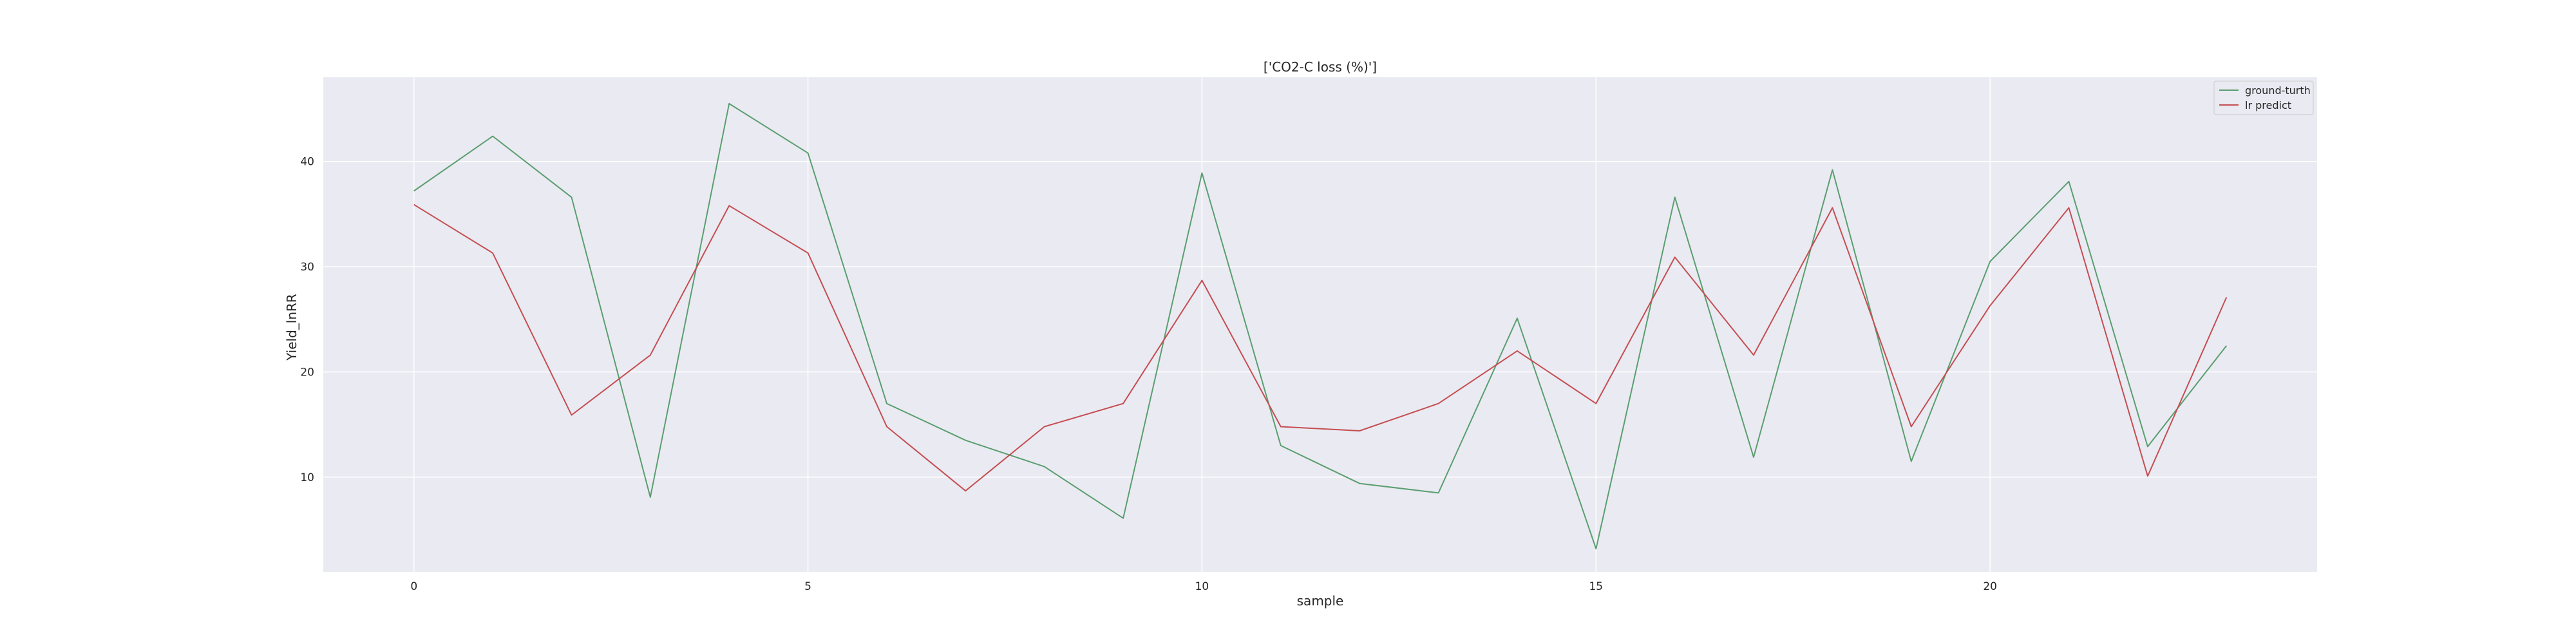 The width and height of the screenshot is (2576, 644). Describe the element at coordinates (1320, 67) in the screenshot. I see `chart-title: ['CO2-C loss (%)']` at that location.